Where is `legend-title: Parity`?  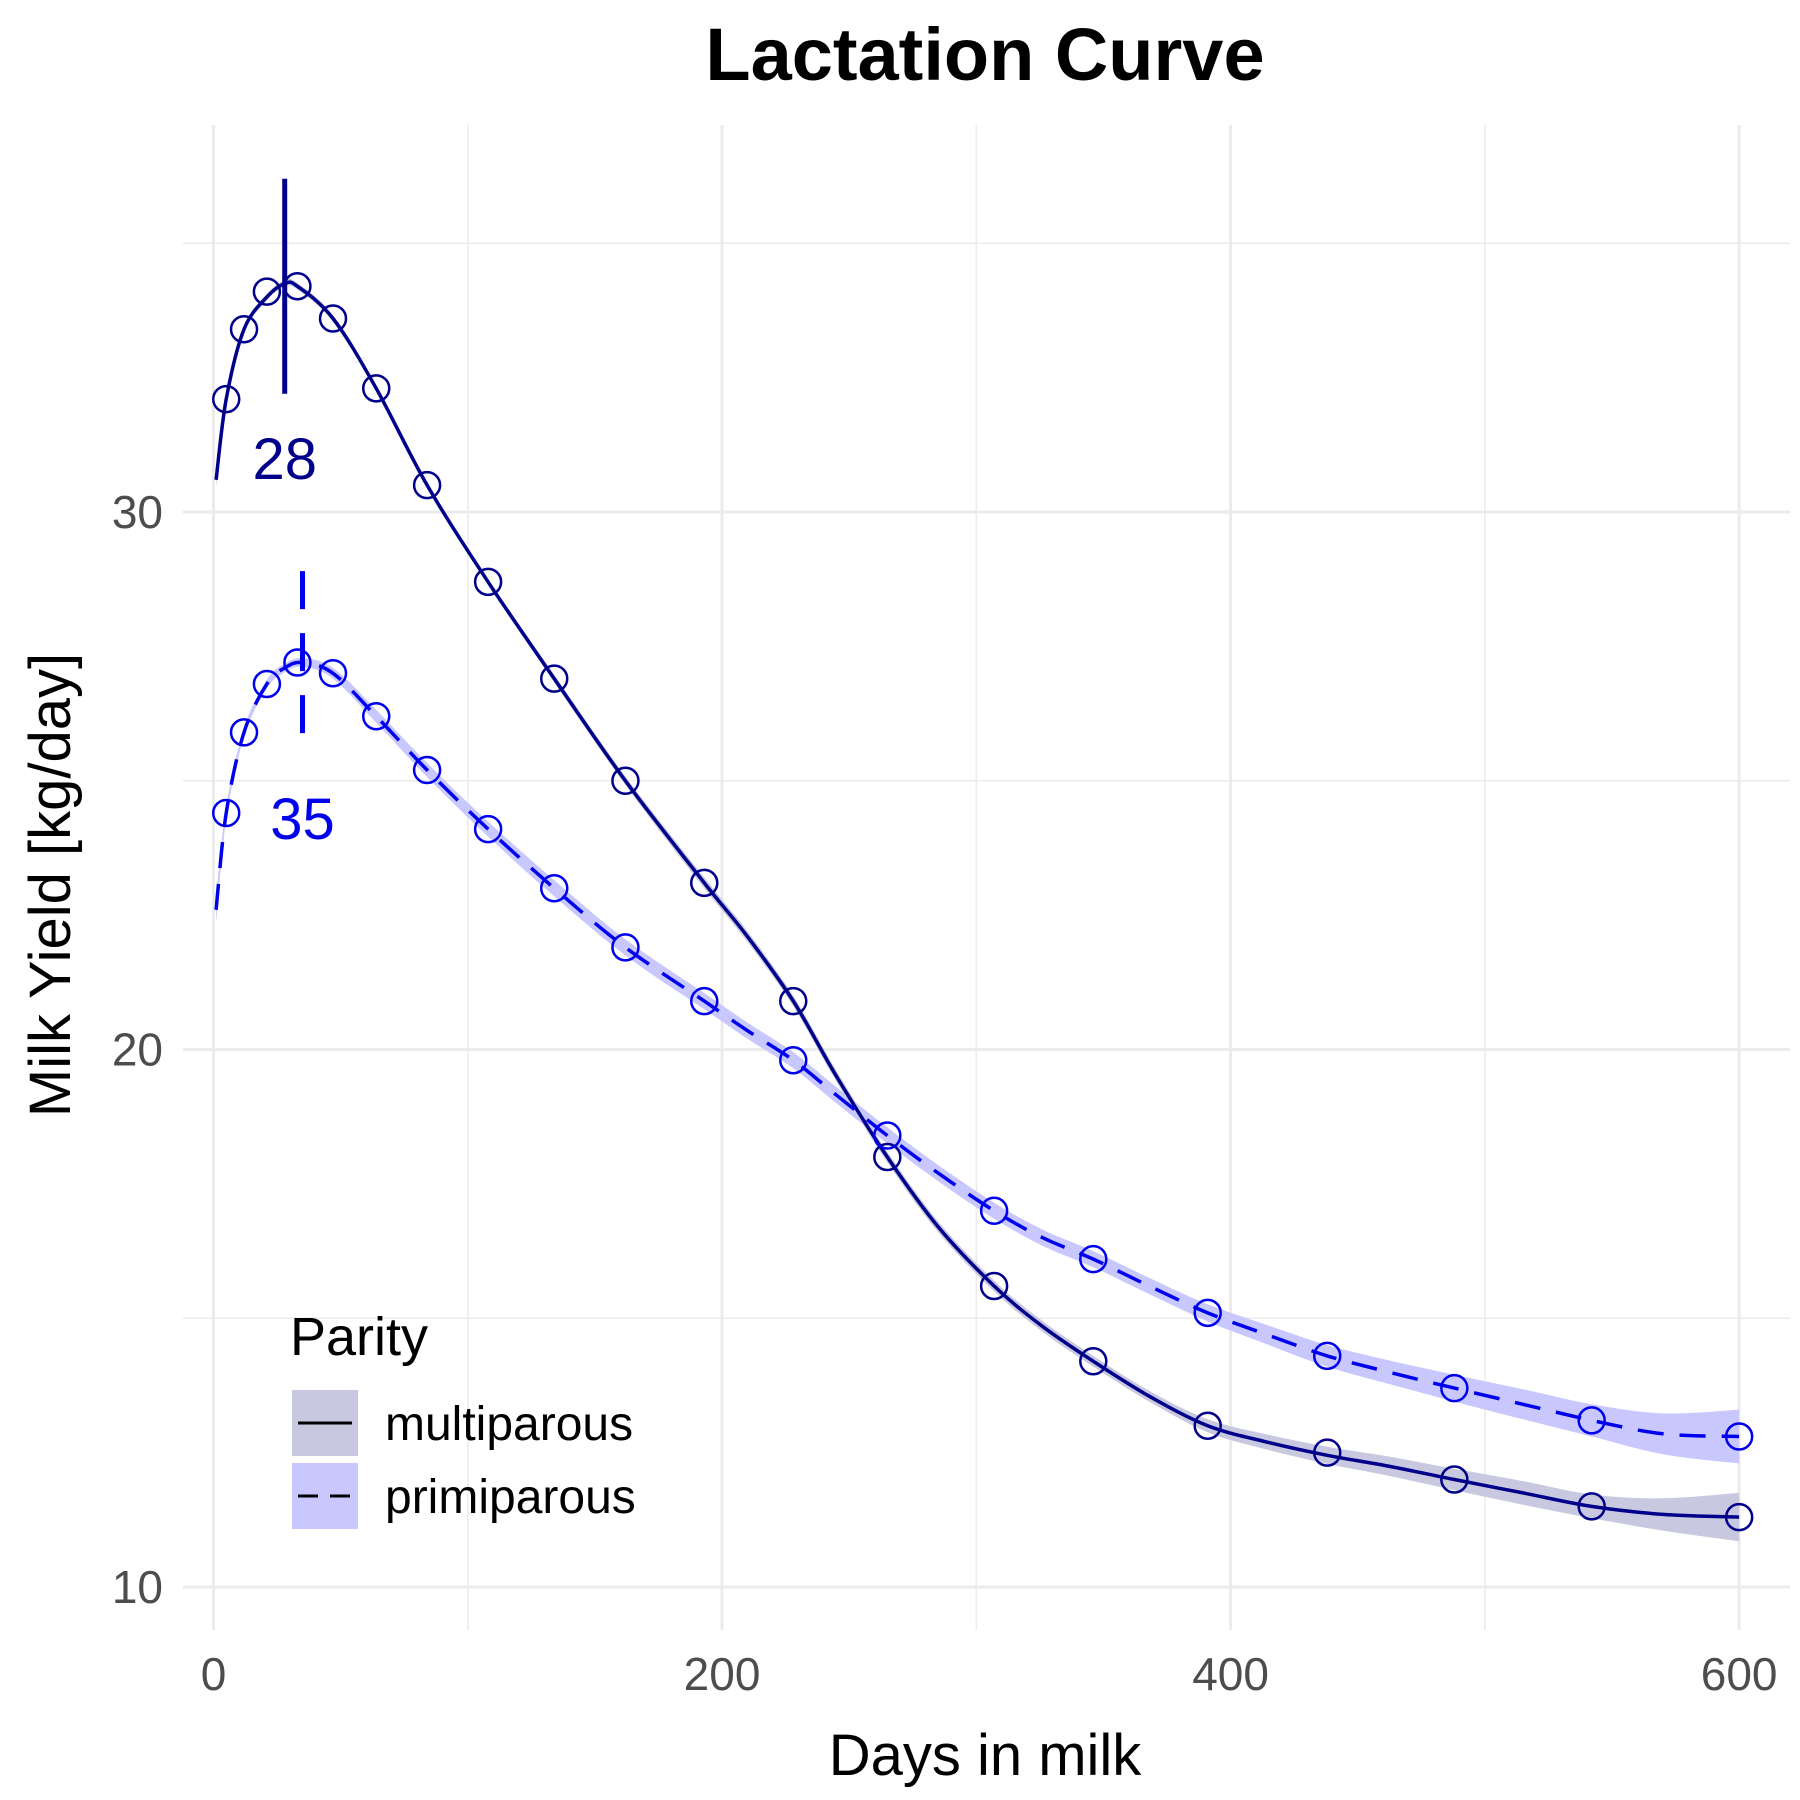
legend-title: Parity is located at coordinates (359, 1337).